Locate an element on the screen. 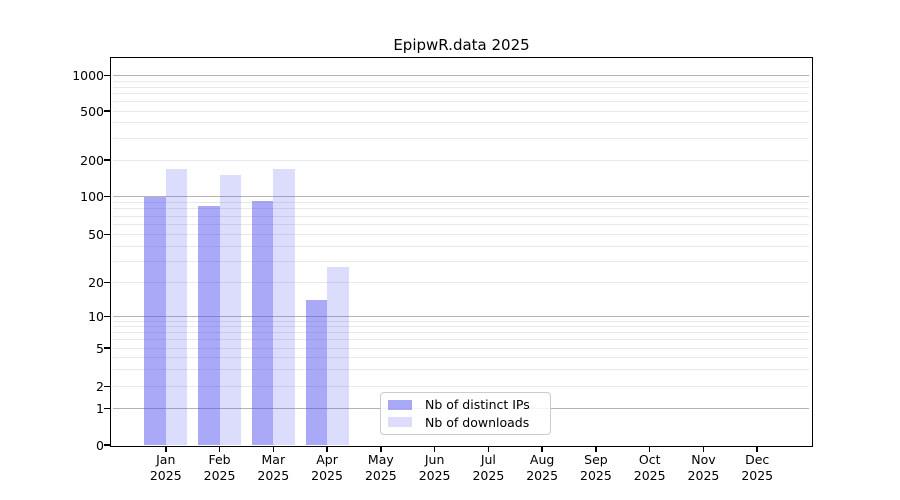  bar-downloads-jan is located at coordinates (176, 306).